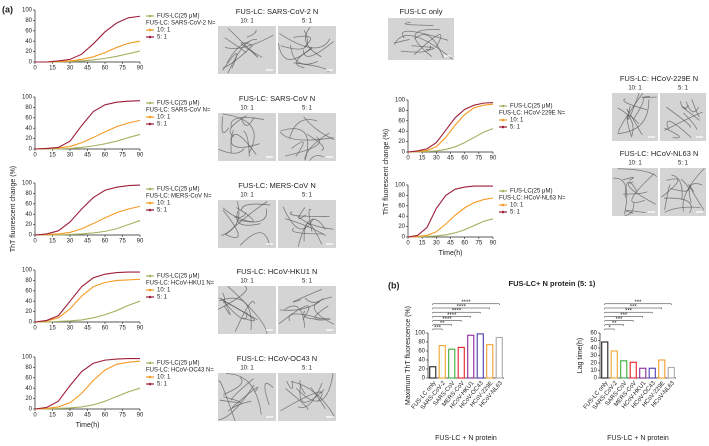  Describe the element at coordinates (277, 98) in the screenshot. I see `micrograph-title: FUS-LC: SARS-CoV N` at that location.